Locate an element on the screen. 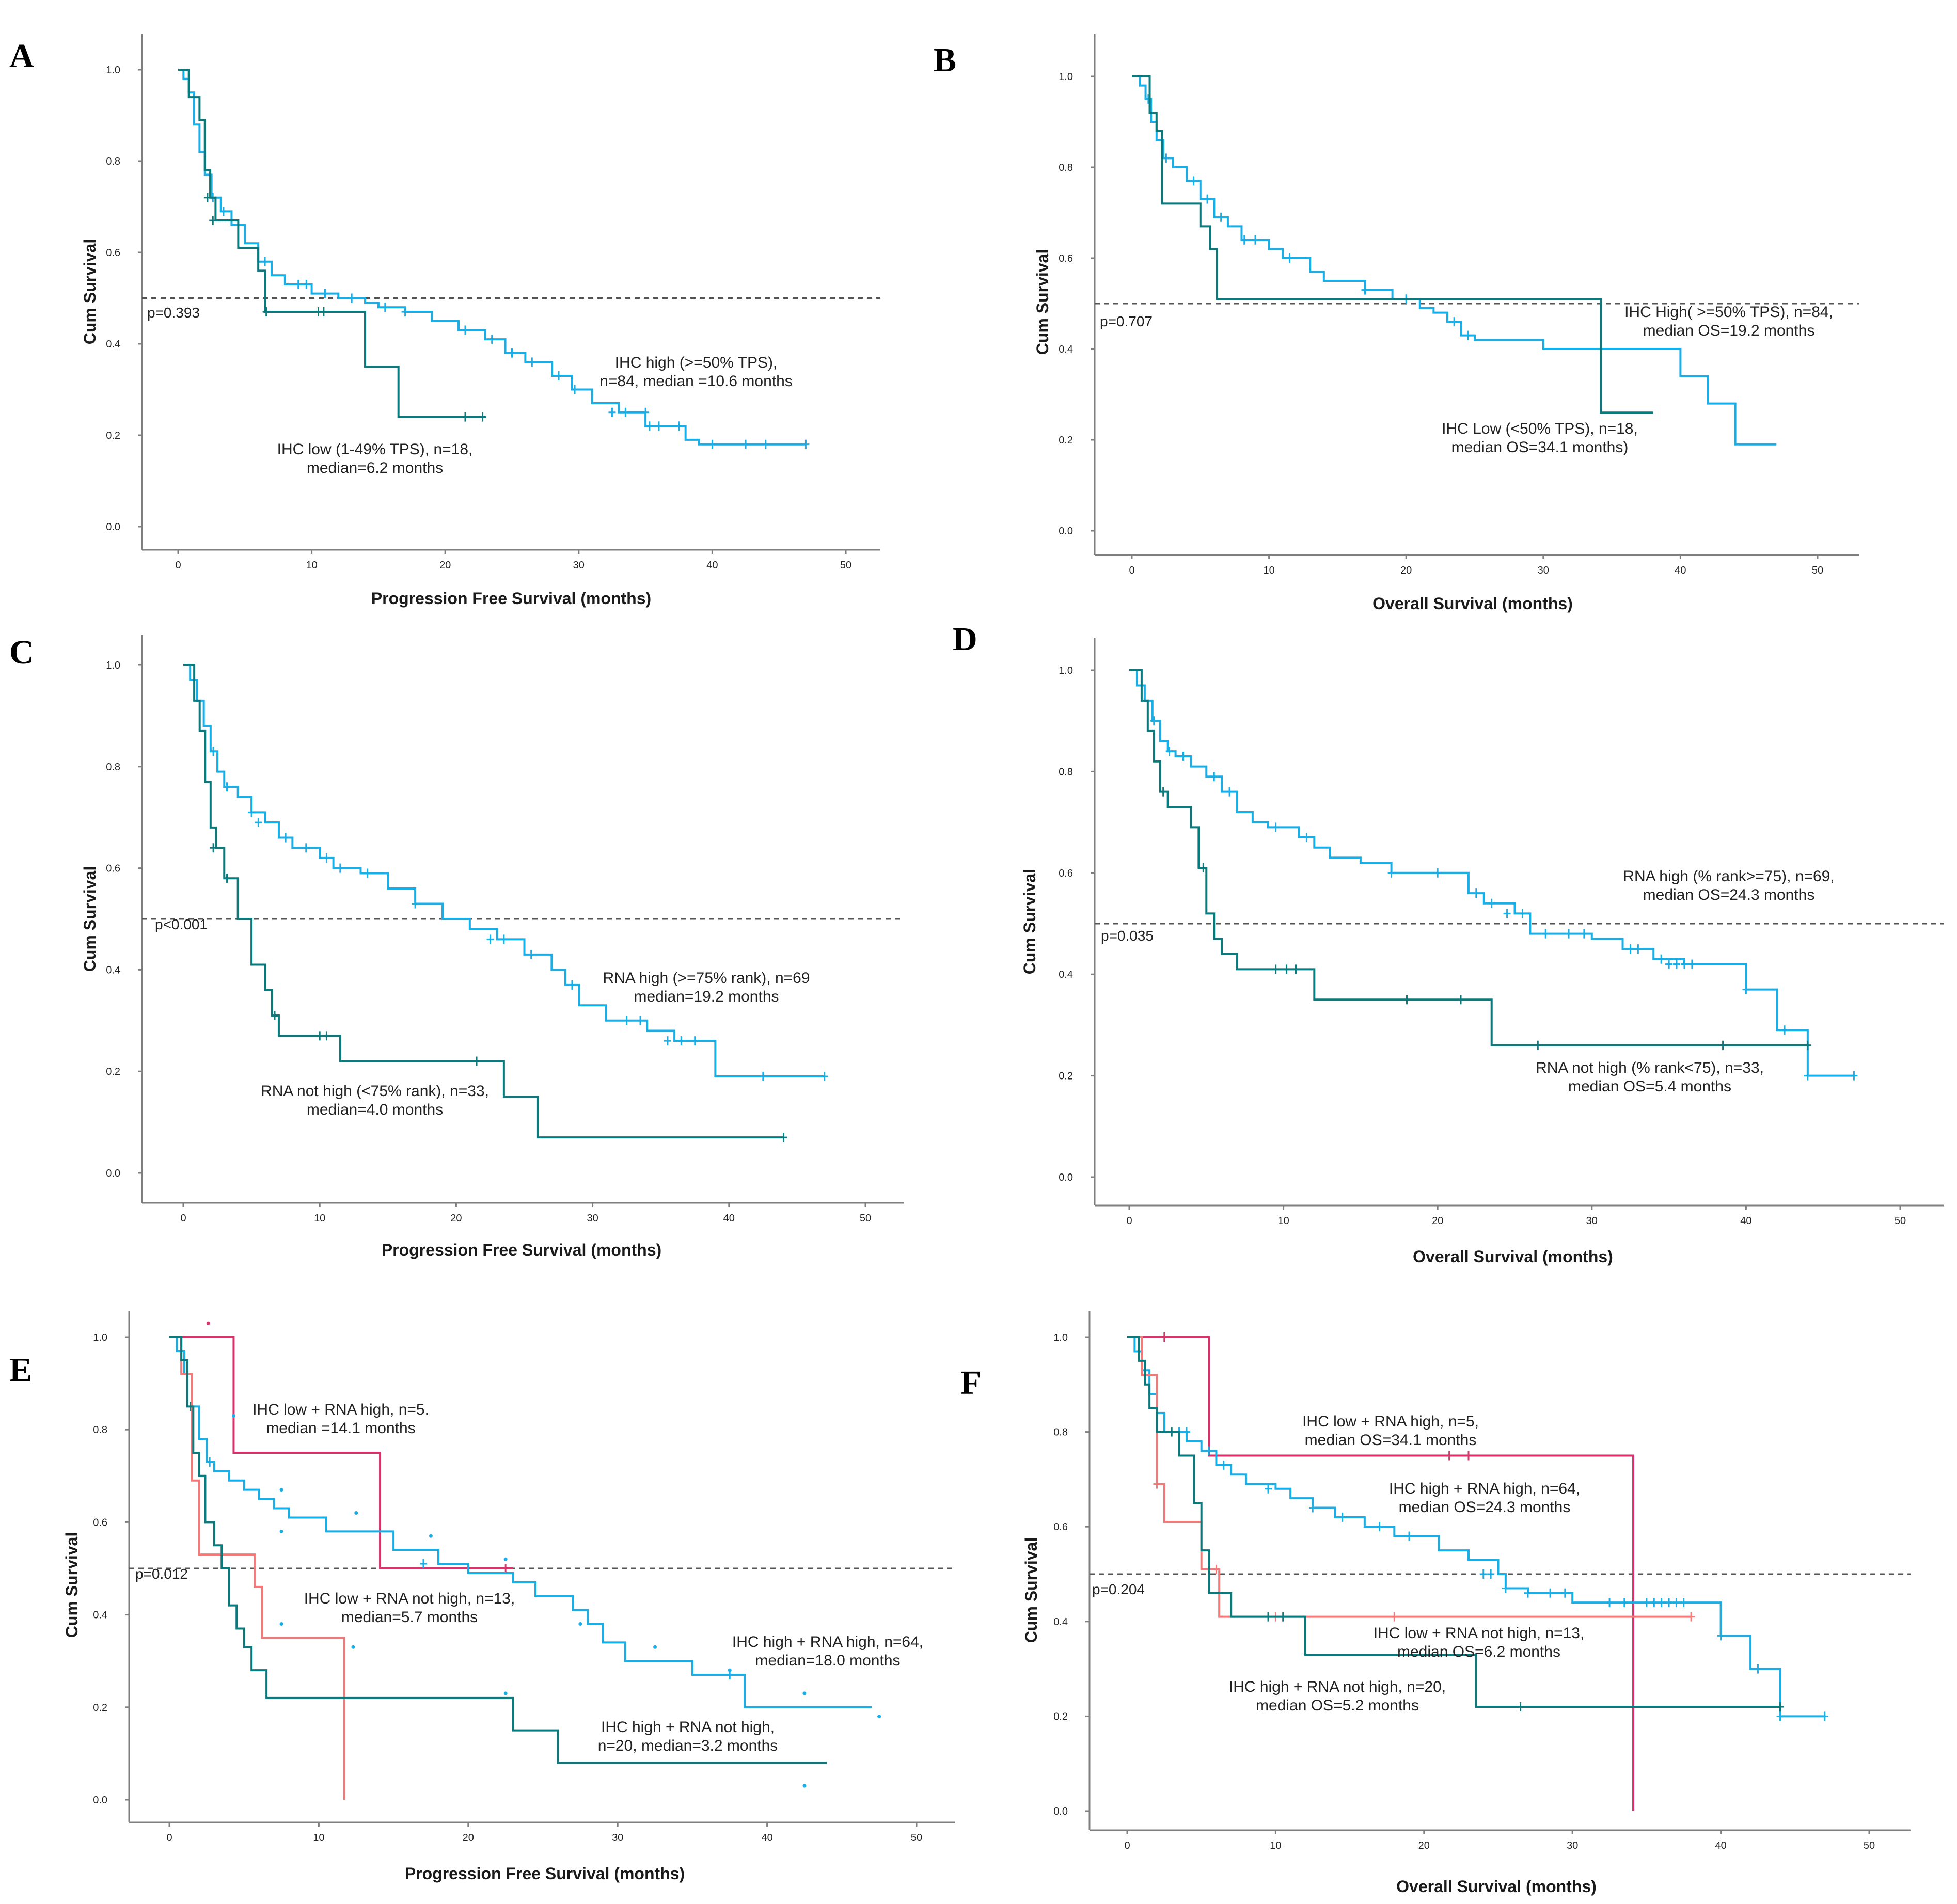 Image resolution: width=1957 pixels, height=1904 pixels. p-value-label: p<0.001 is located at coordinates (181, 924).